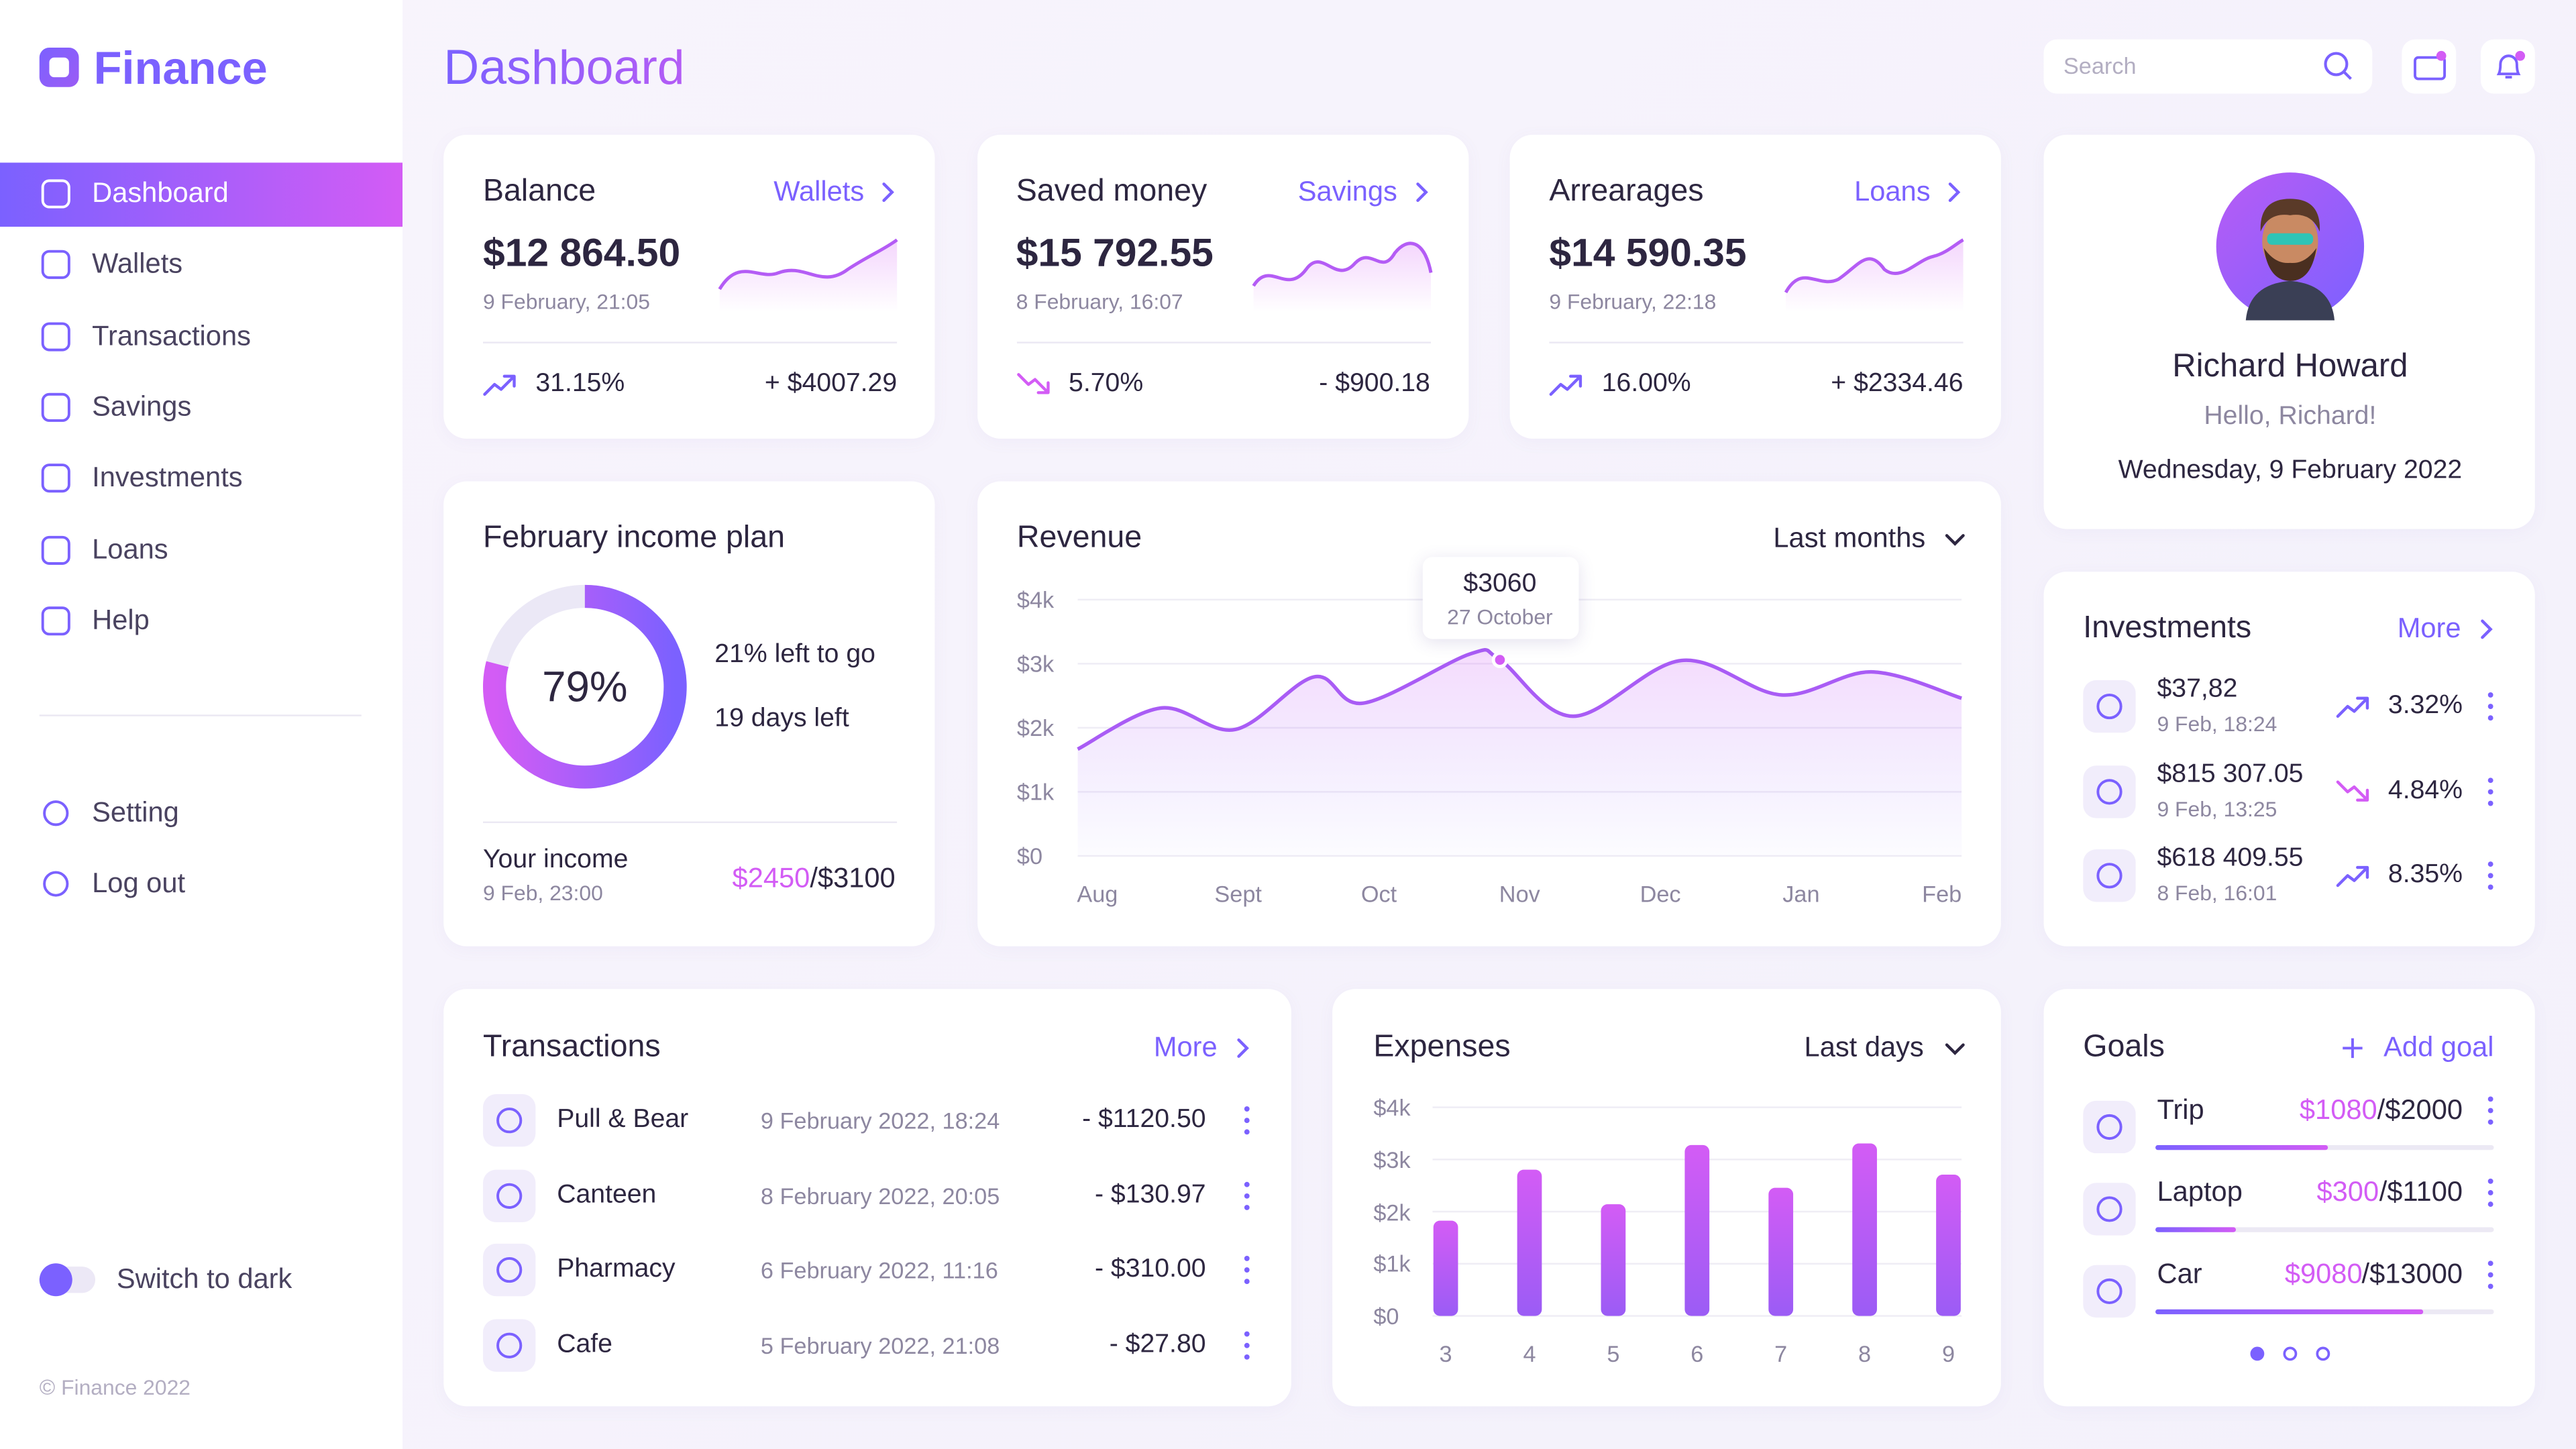 The image size is (2576, 1449). What do you see at coordinates (2124, 1047) in the screenshot?
I see `card-title: Goals` at bounding box center [2124, 1047].